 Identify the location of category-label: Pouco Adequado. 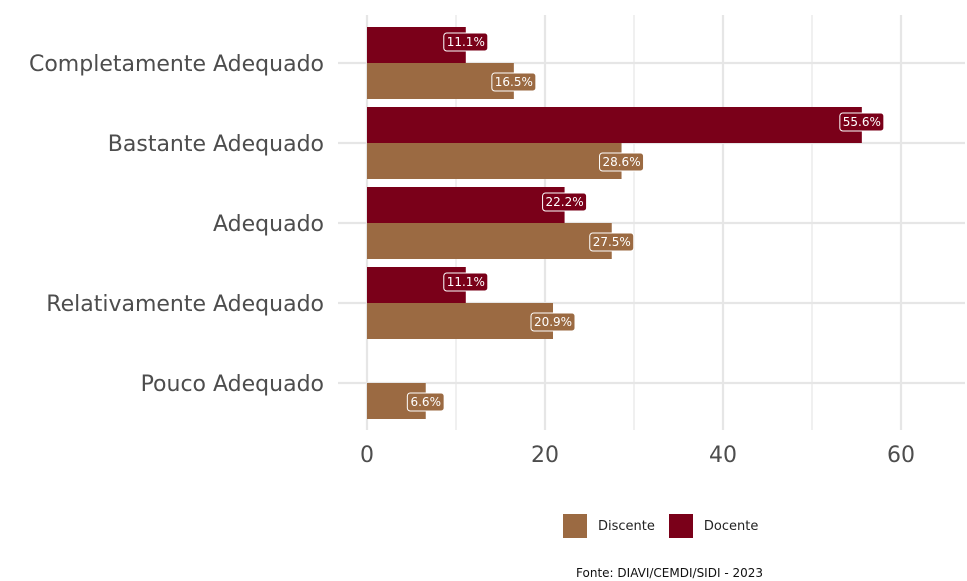
(232, 384).